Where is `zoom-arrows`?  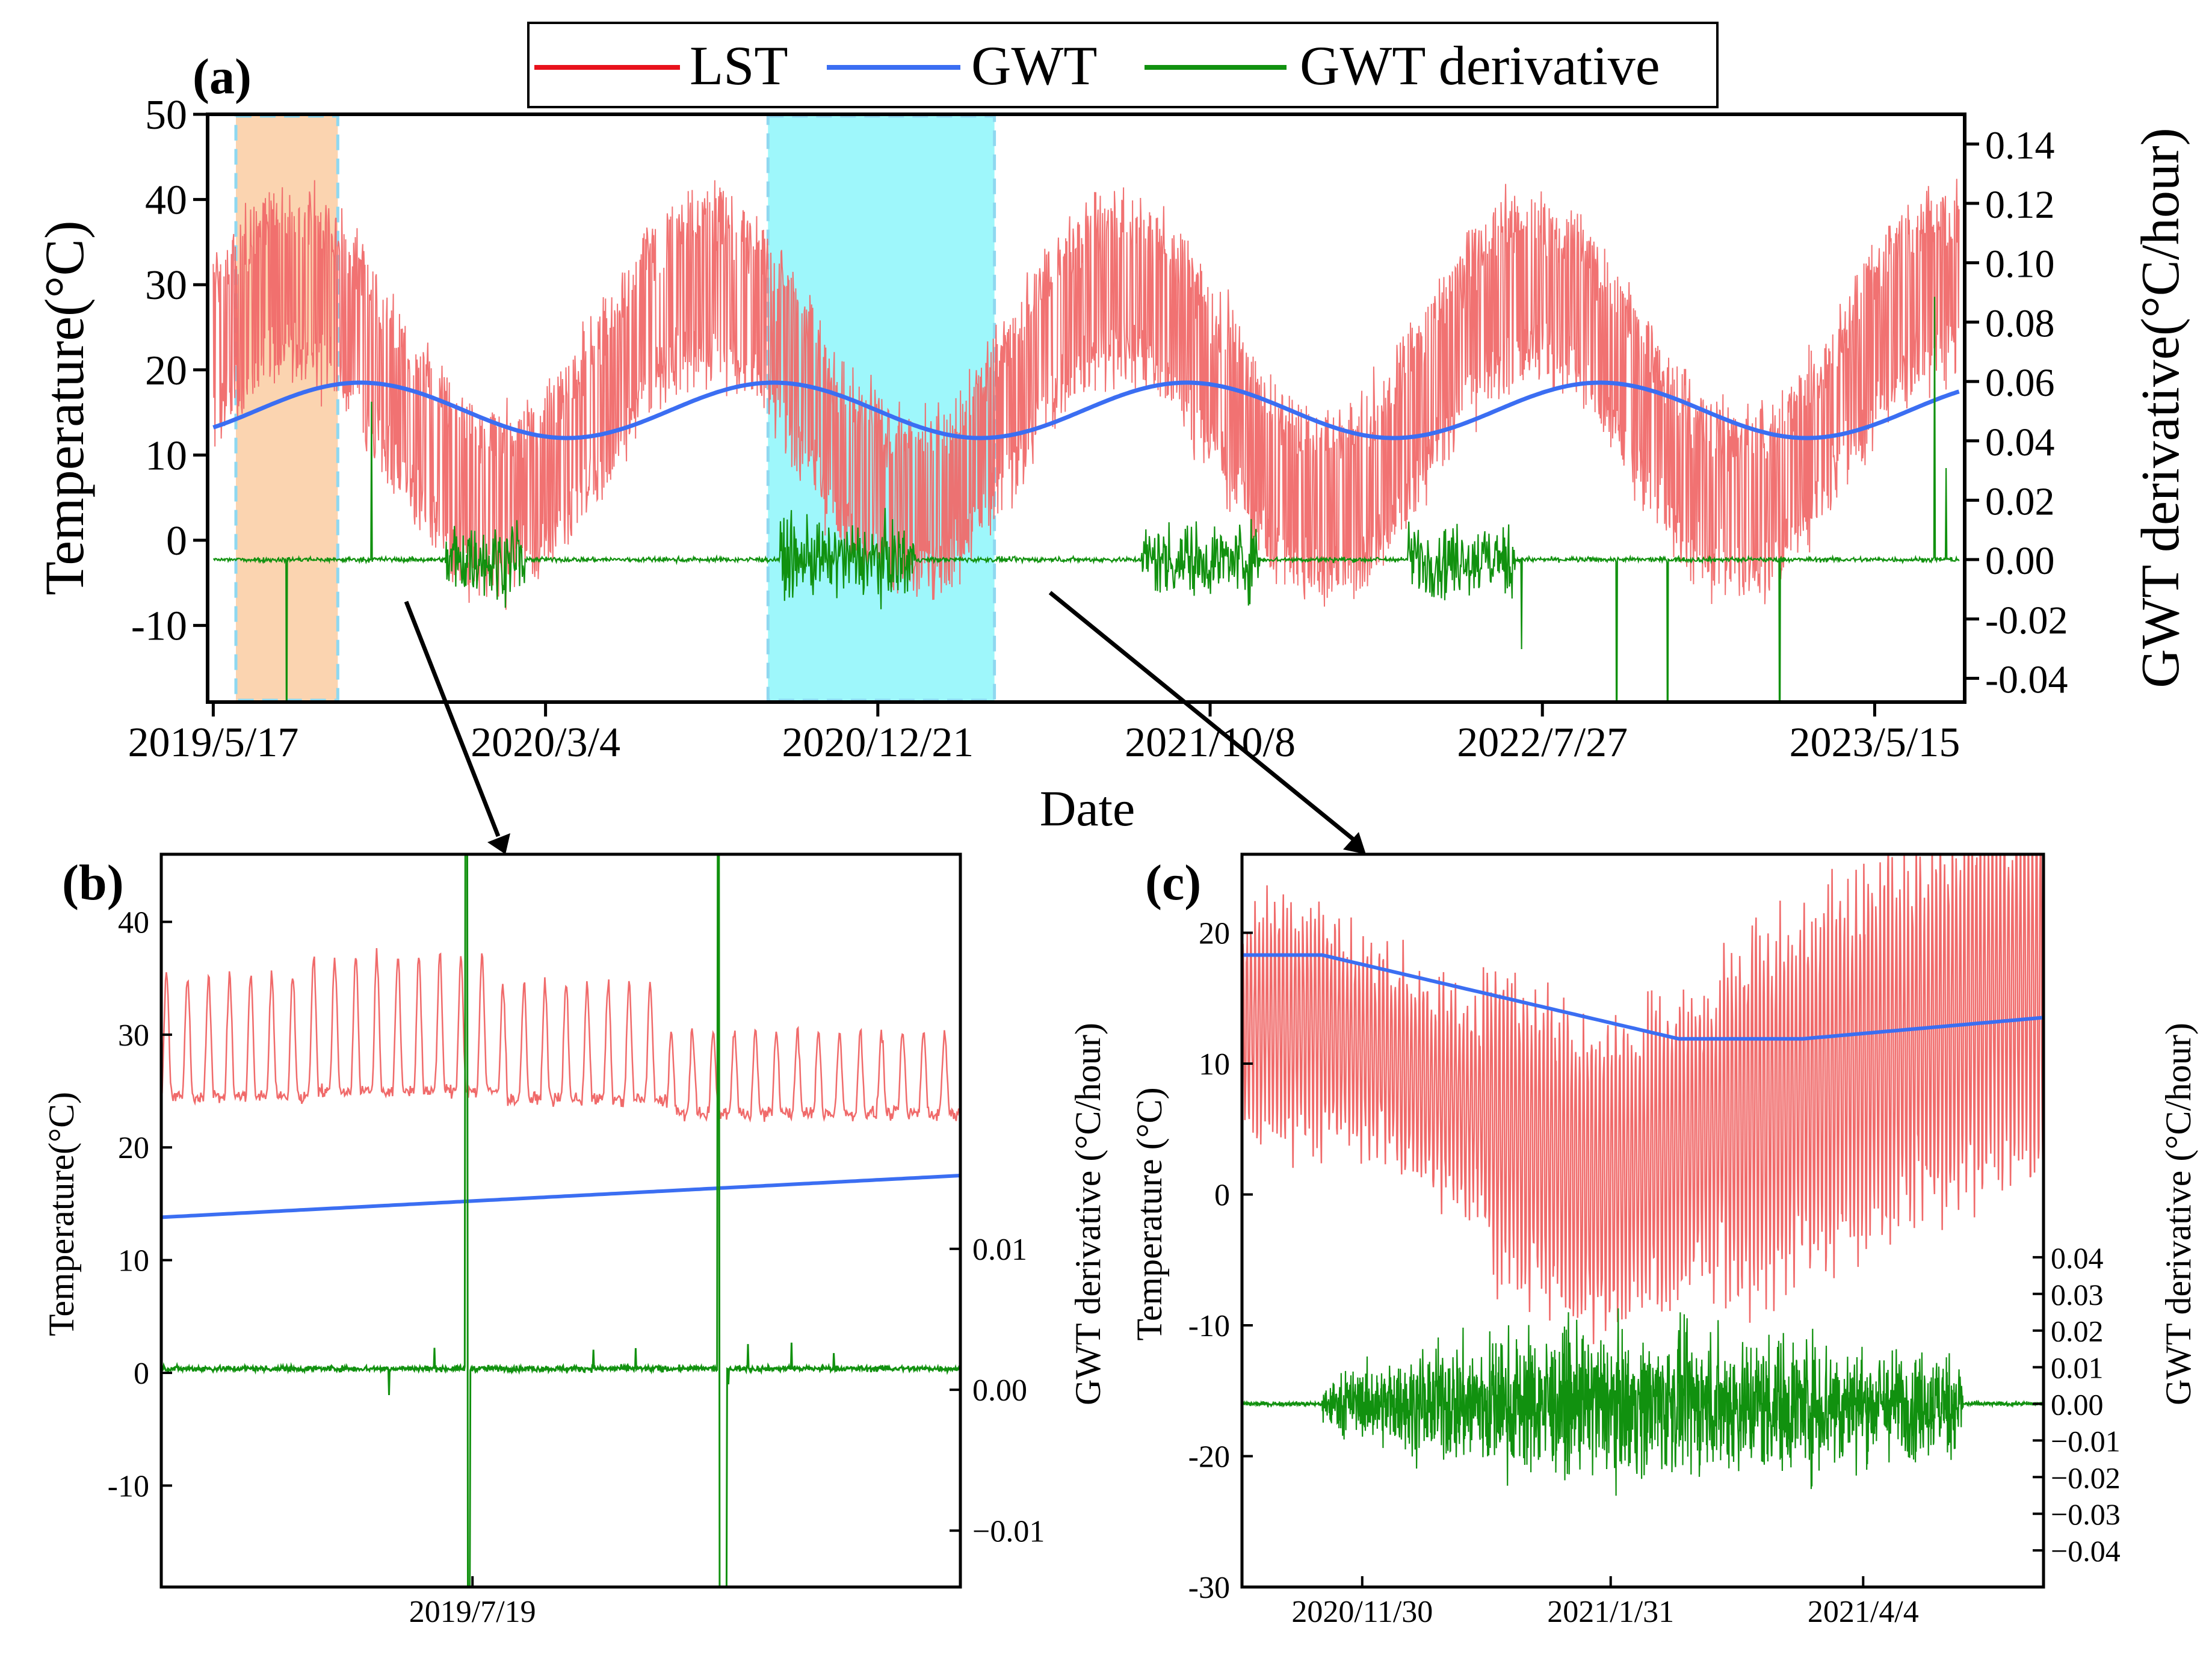
zoom-arrows is located at coordinates (885, 723).